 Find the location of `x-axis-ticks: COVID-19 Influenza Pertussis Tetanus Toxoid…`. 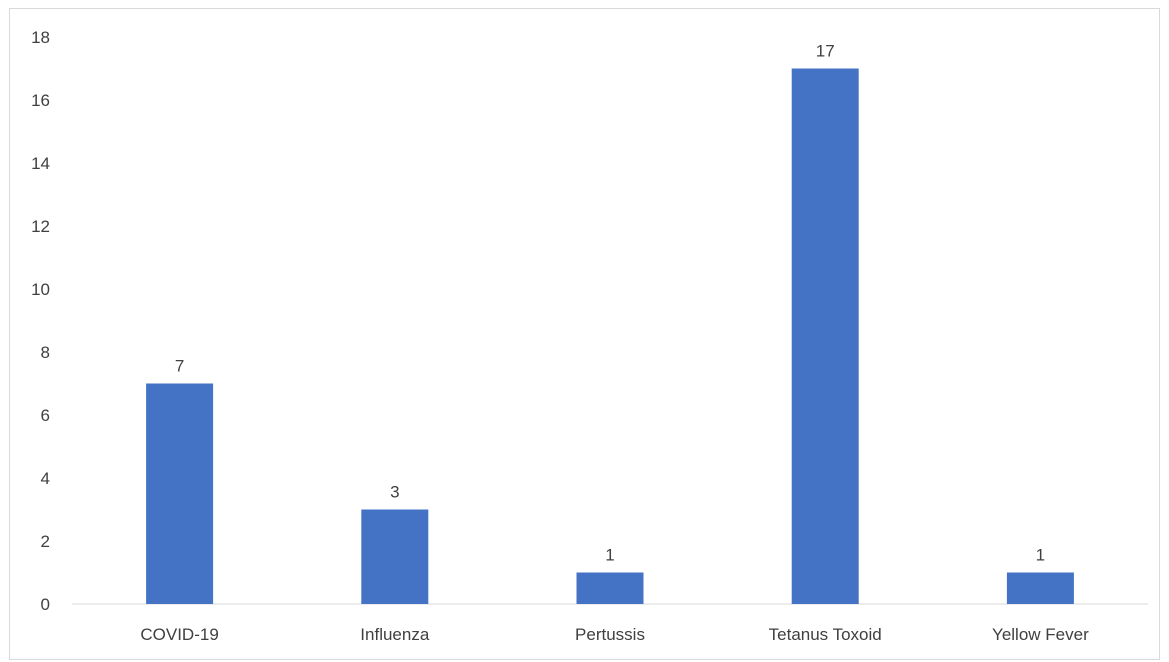

x-axis-ticks: COVID-19 Influenza Pertussis Tetanus Toxoid… is located at coordinates (614, 634).